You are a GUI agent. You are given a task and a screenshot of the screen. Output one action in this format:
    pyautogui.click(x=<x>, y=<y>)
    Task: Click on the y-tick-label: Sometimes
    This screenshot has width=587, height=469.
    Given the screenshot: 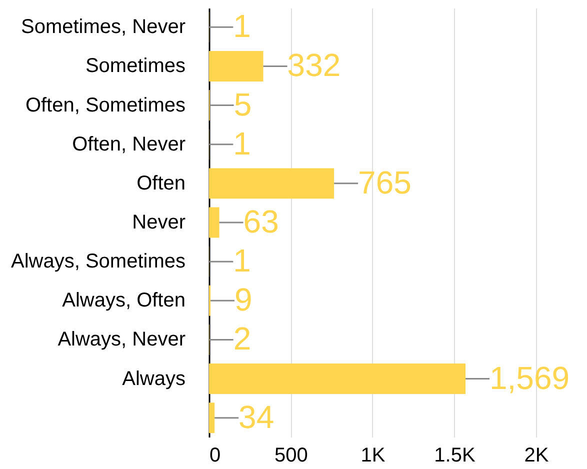 What is the action you would take?
    pyautogui.click(x=135, y=66)
    